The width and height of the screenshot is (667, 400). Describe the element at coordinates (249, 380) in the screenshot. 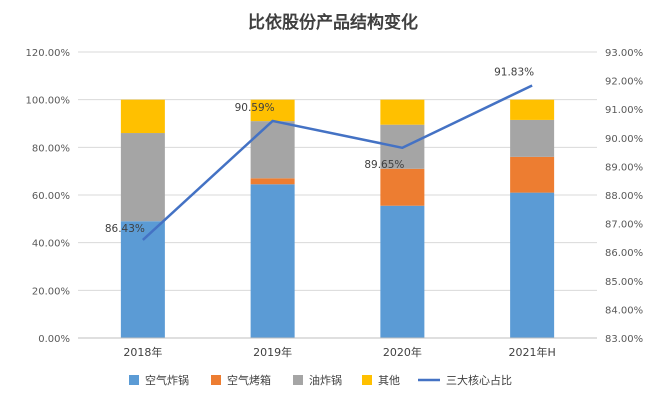

I see `legend-label: 空气烤箱` at that location.